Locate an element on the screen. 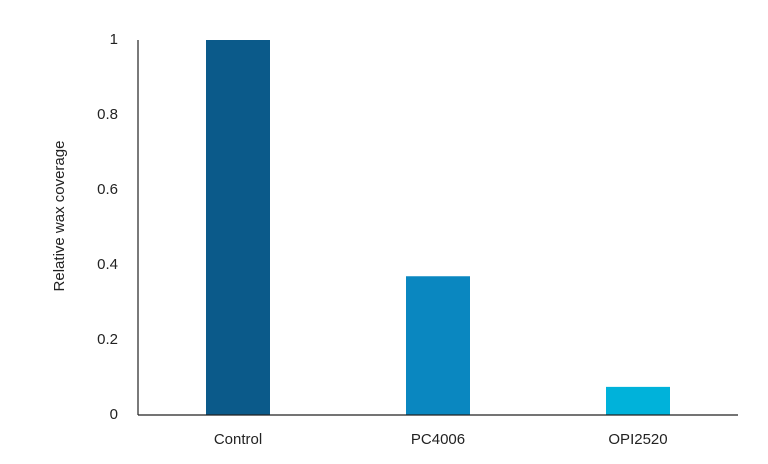  y-tick-label: 0.4 is located at coordinates (107, 264).